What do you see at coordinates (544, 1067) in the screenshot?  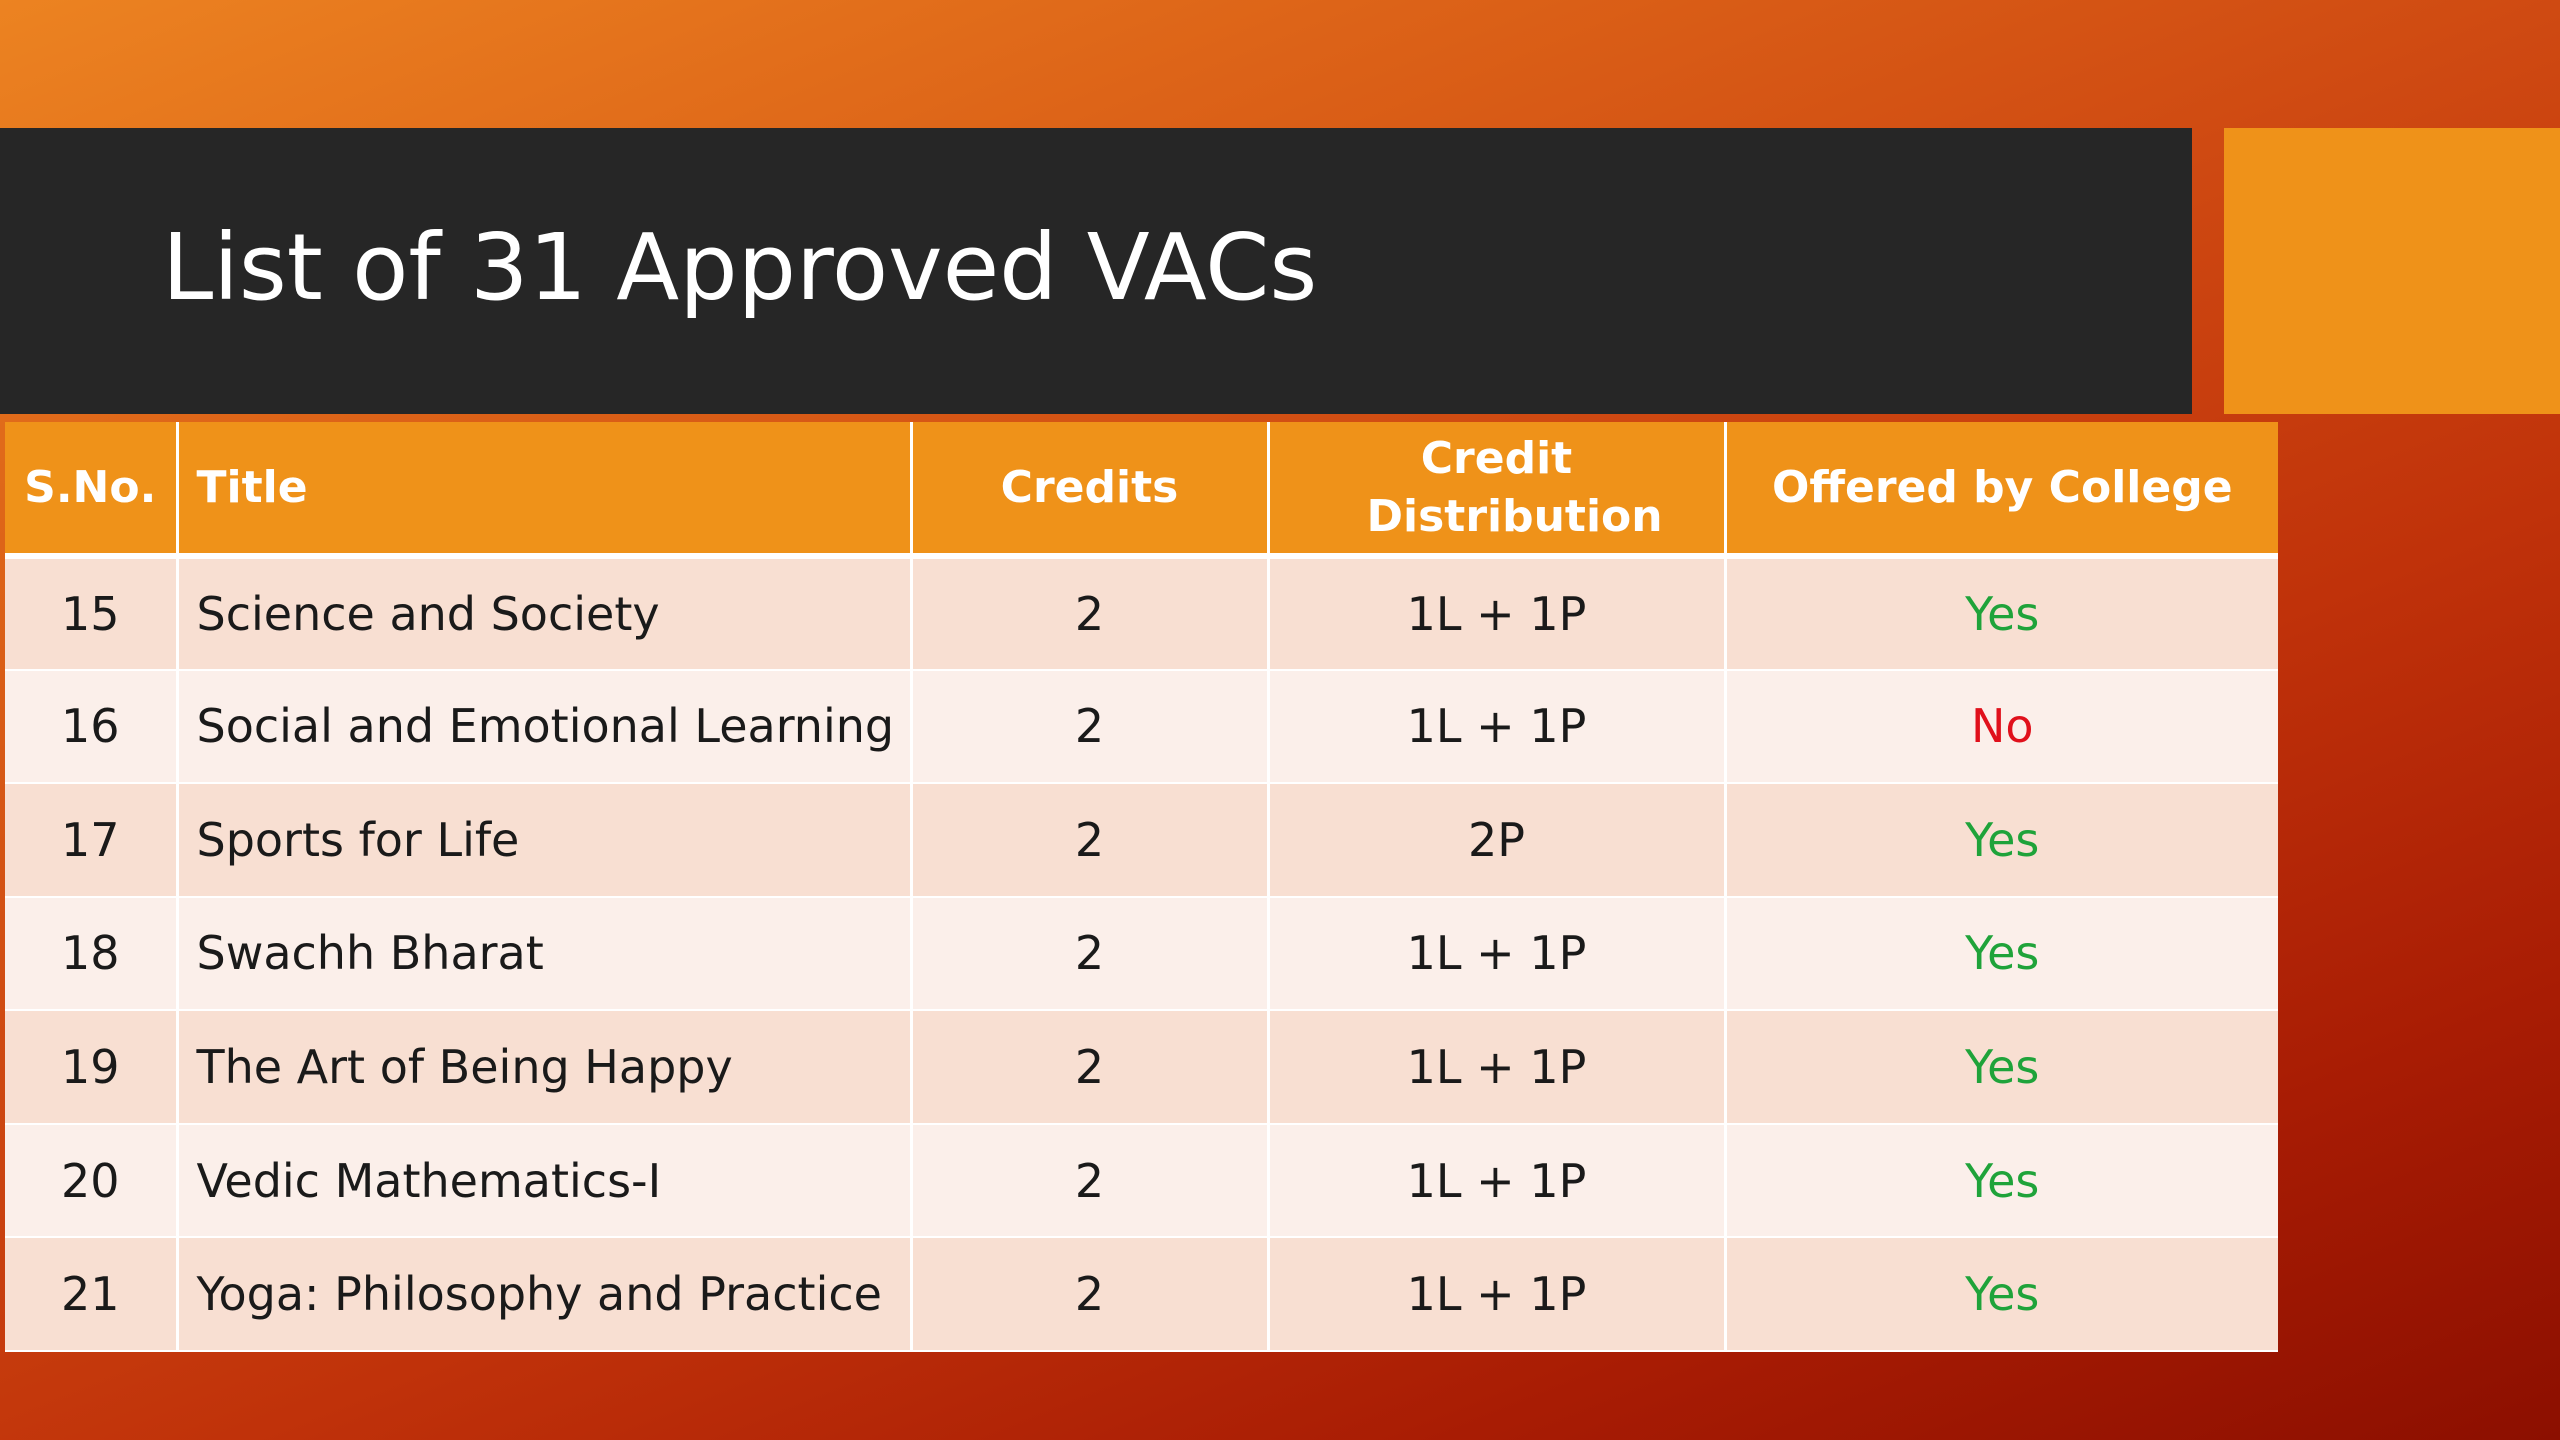 I see `cell-title: The Art of Being Happy` at bounding box center [544, 1067].